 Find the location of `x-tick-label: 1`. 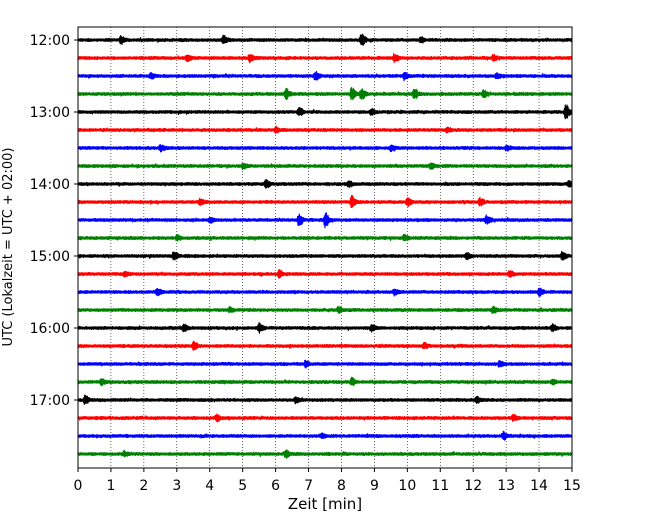

x-tick-label: 1 is located at coordinates (110, 486).